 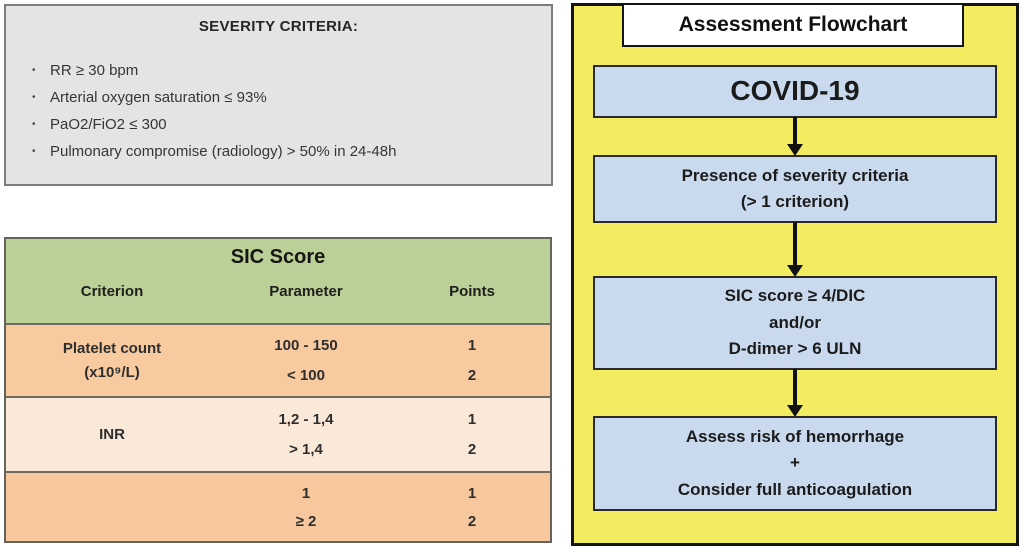 I want to click on criterion-label: INR, so click(x=112, y=434).